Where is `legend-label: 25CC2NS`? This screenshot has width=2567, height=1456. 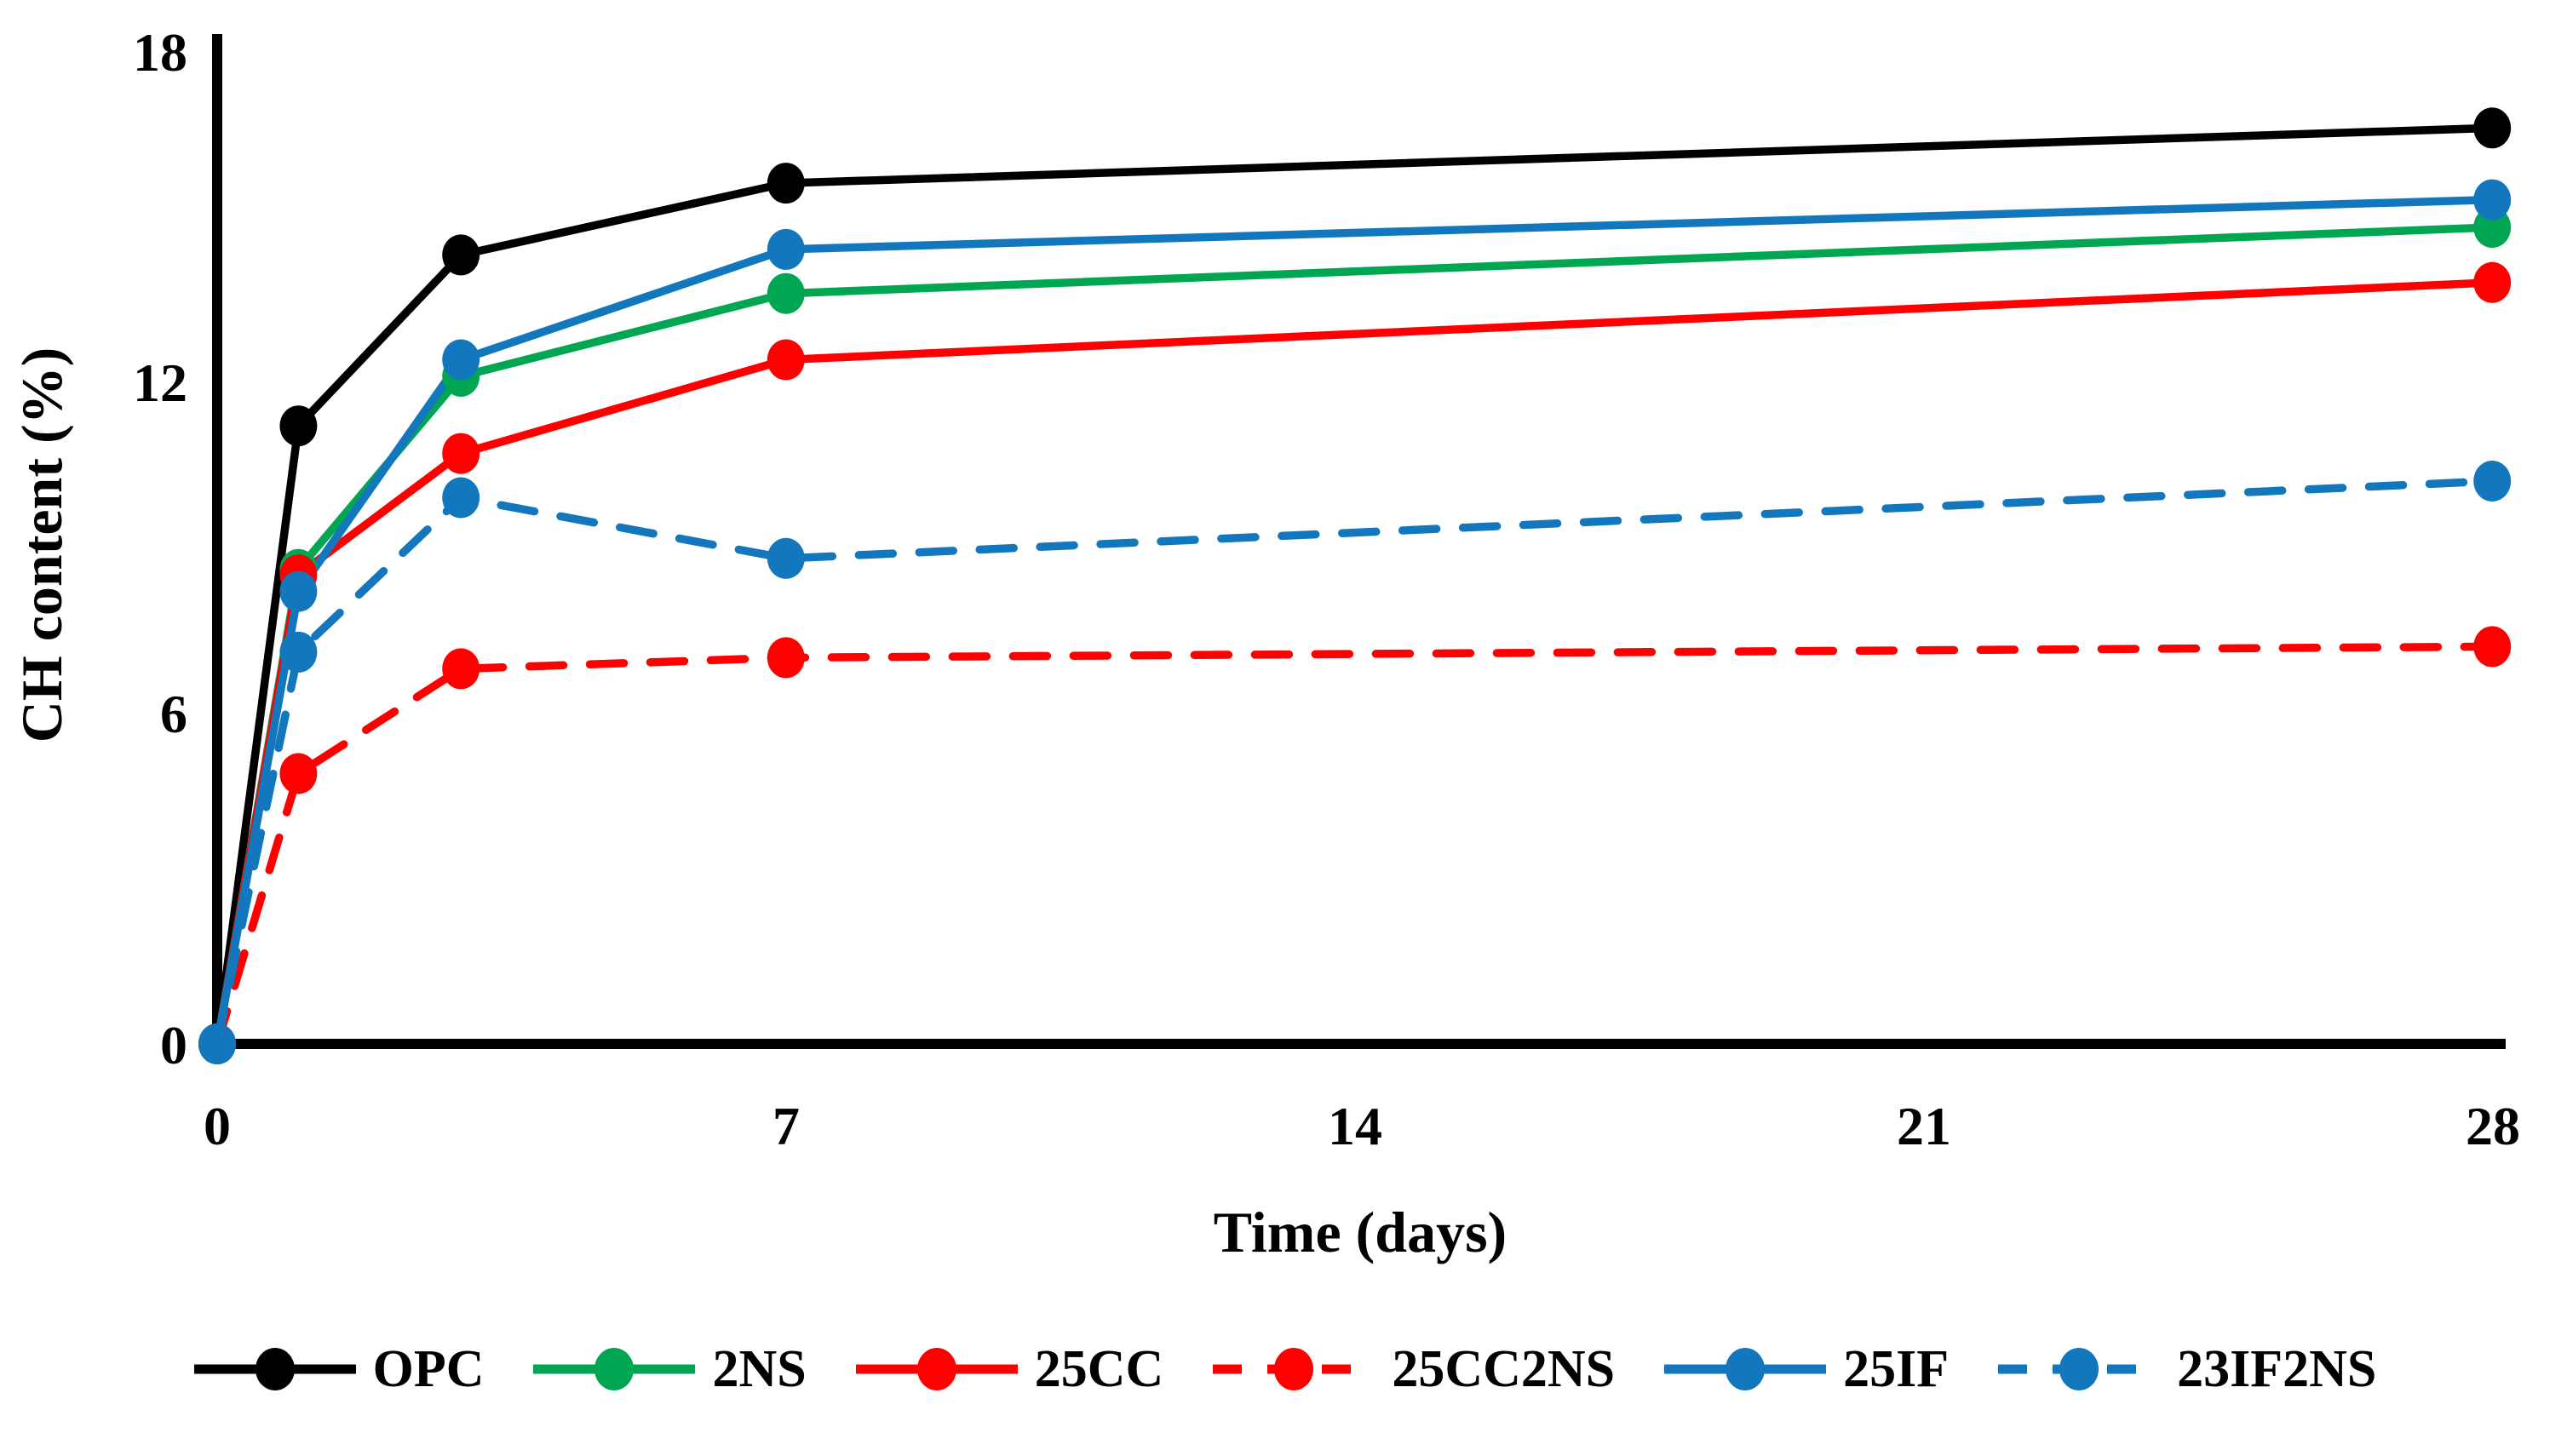 legend-label: 25CC2NS is located at coordinates (1504, 1369).